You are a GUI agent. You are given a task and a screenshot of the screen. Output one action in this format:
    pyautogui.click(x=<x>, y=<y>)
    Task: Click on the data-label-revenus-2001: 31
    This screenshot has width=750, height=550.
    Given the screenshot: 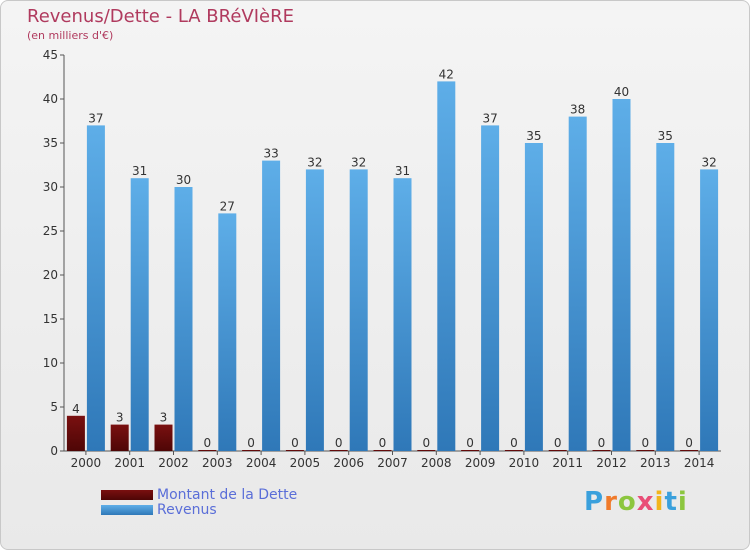 What is the action you would take?
    pyautogui.click(x=139, y=171)
    